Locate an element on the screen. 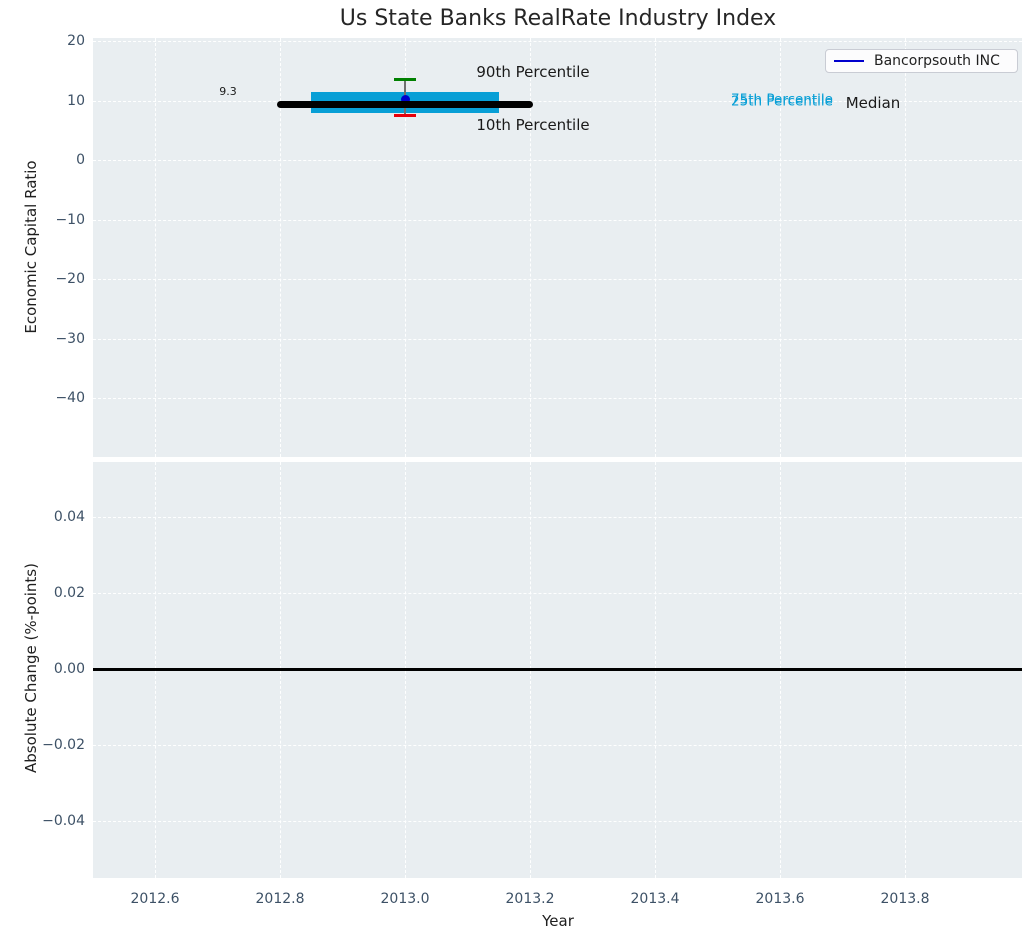 Image resolution: width=1034 pixels, height=942 pixels. company-marker is located at coordinates (405, 100).